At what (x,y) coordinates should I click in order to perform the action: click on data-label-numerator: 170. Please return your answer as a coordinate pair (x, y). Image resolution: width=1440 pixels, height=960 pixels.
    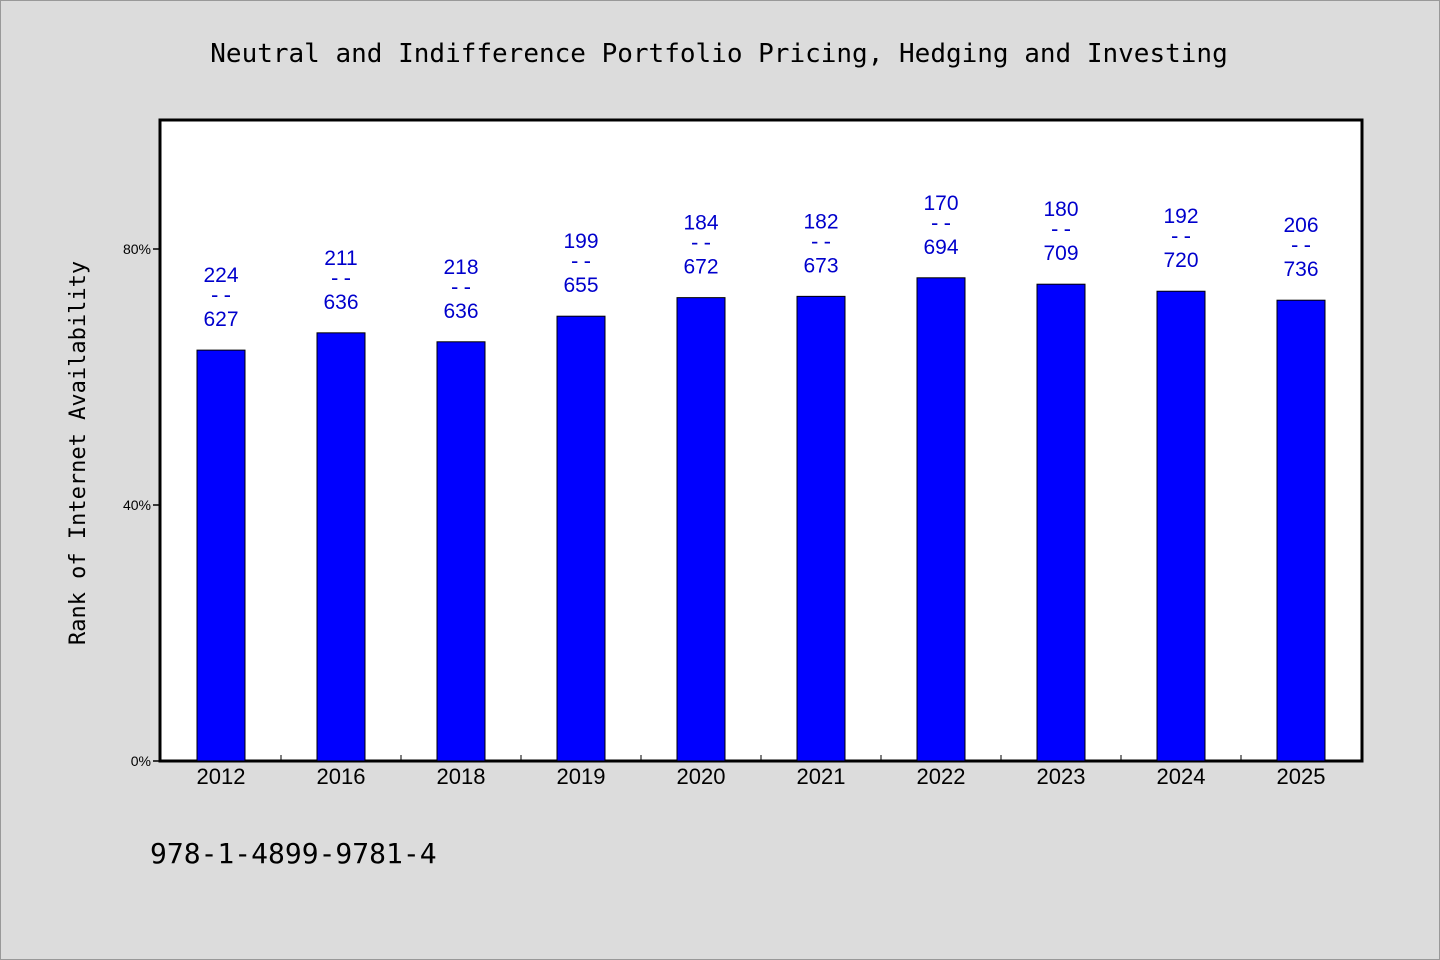
    Looking at the image, I should click on (940, 203).